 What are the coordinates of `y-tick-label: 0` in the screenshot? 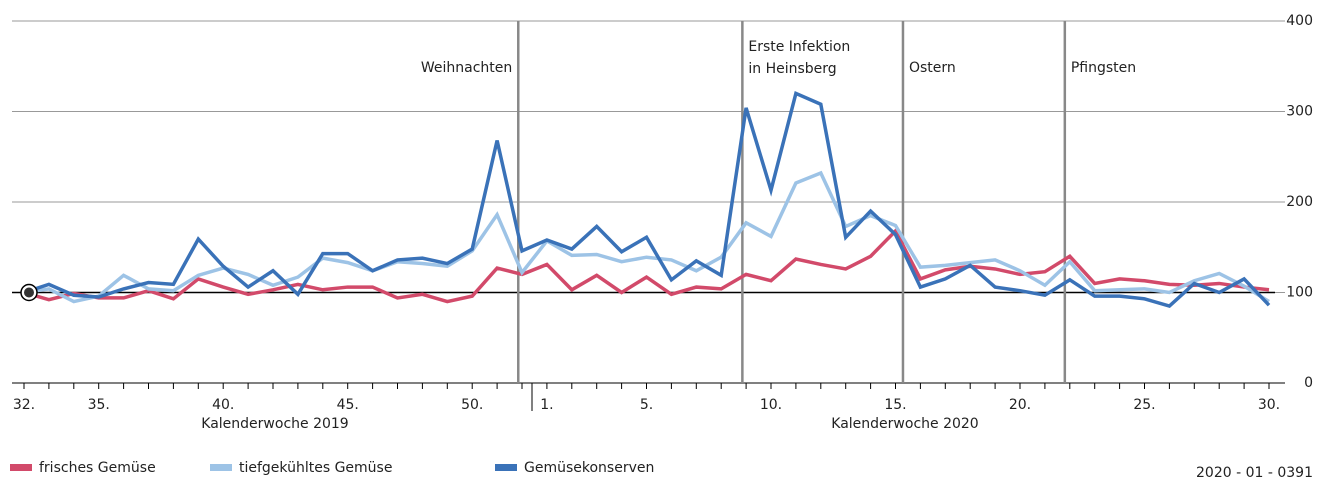 It's located at (1308, 383).